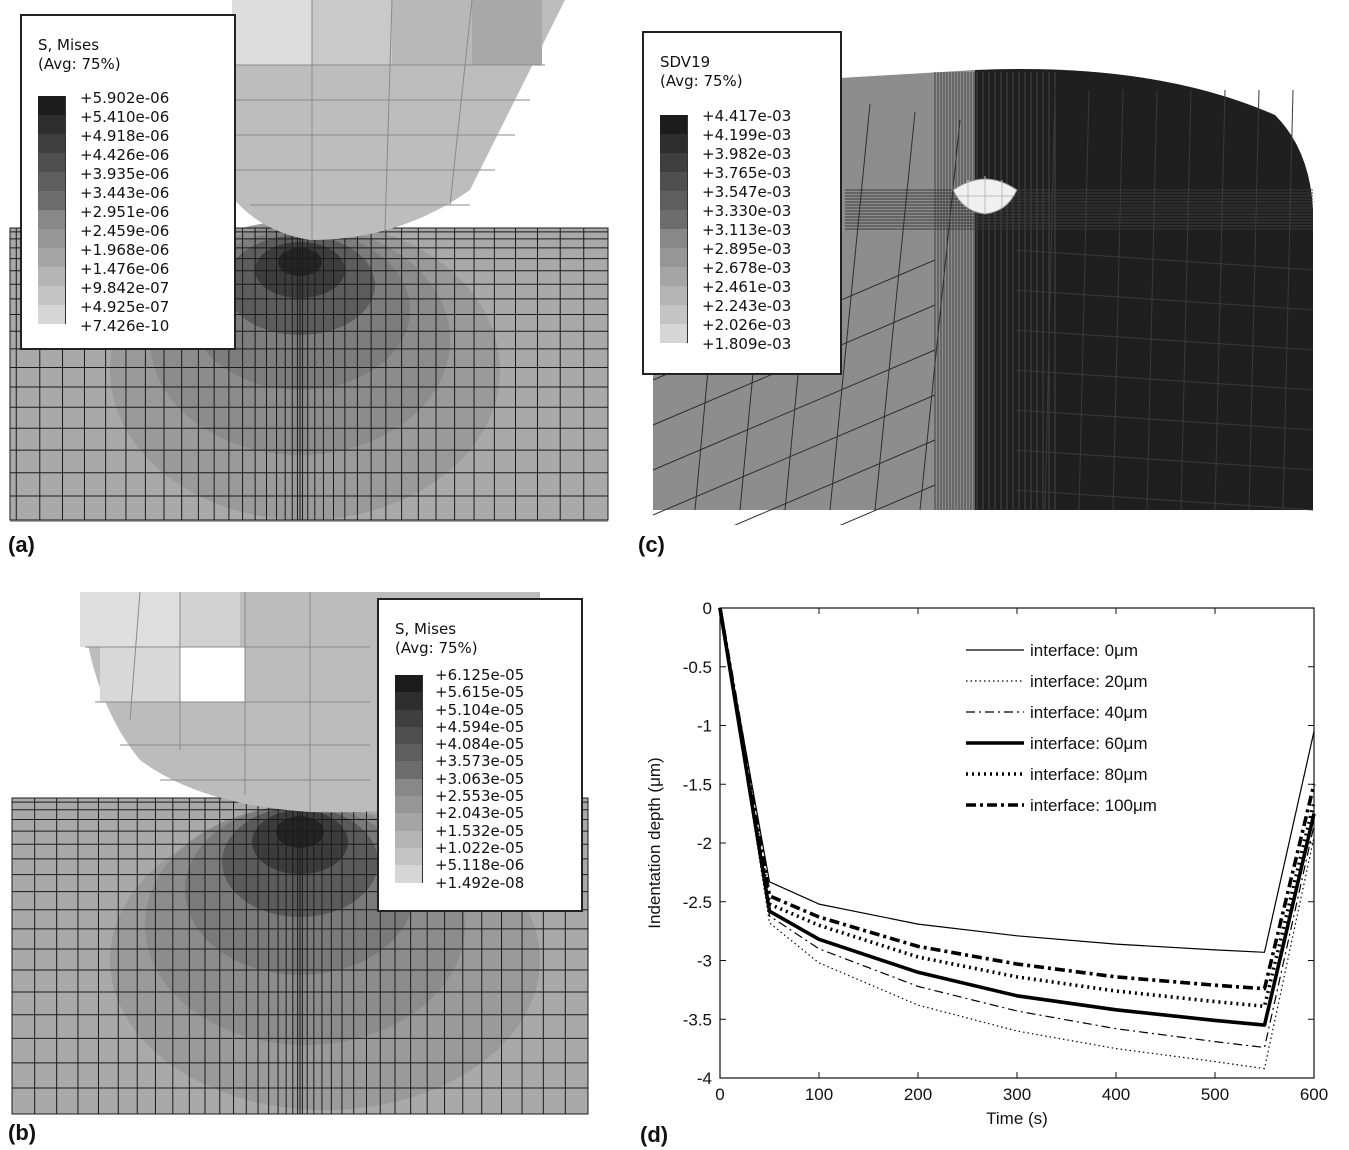  What do you see at coordinates (125, 231) in the screenshot?
I see `legend-value: +2.459e-06` at bounding box center [125, 231].